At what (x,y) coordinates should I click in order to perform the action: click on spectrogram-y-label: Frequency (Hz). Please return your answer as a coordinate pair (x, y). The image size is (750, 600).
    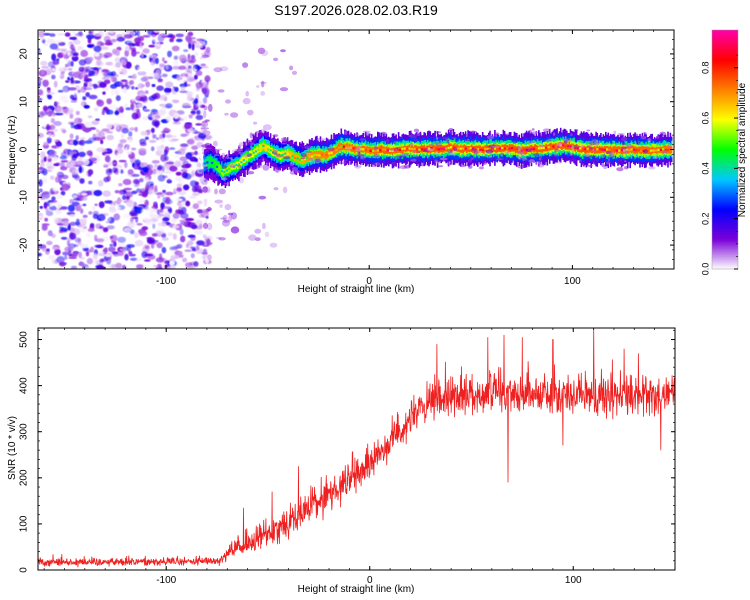
    Looking at the image, I should click on (12, 150).